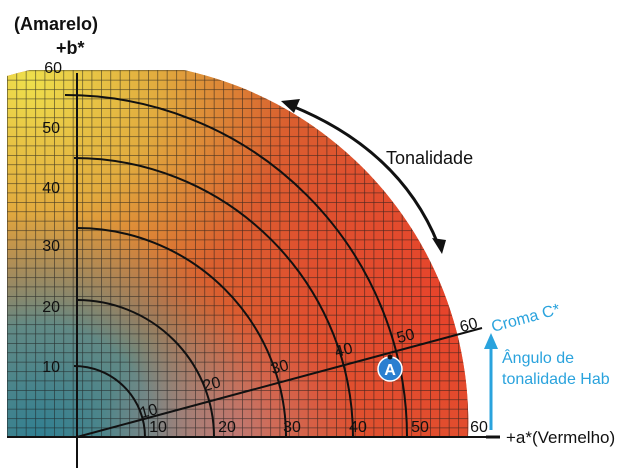 The height and width of the screenshot is (468, 642). I want to click on hue-arrow-head-end, so click(439, 246).